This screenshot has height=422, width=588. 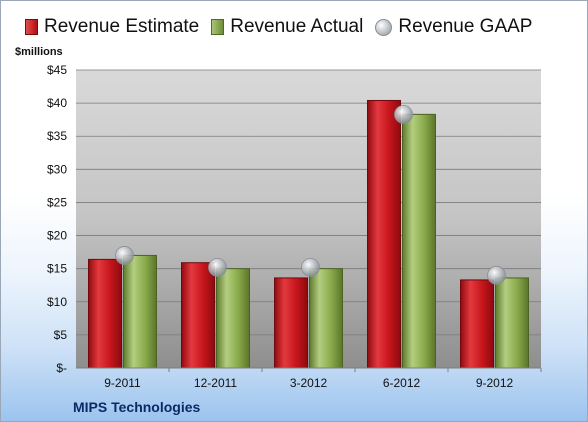 What do you see at coordinates (309, 383) in the screenshot?
I see `x-tick-label: 3-2012` at bounding box center [309, 383].